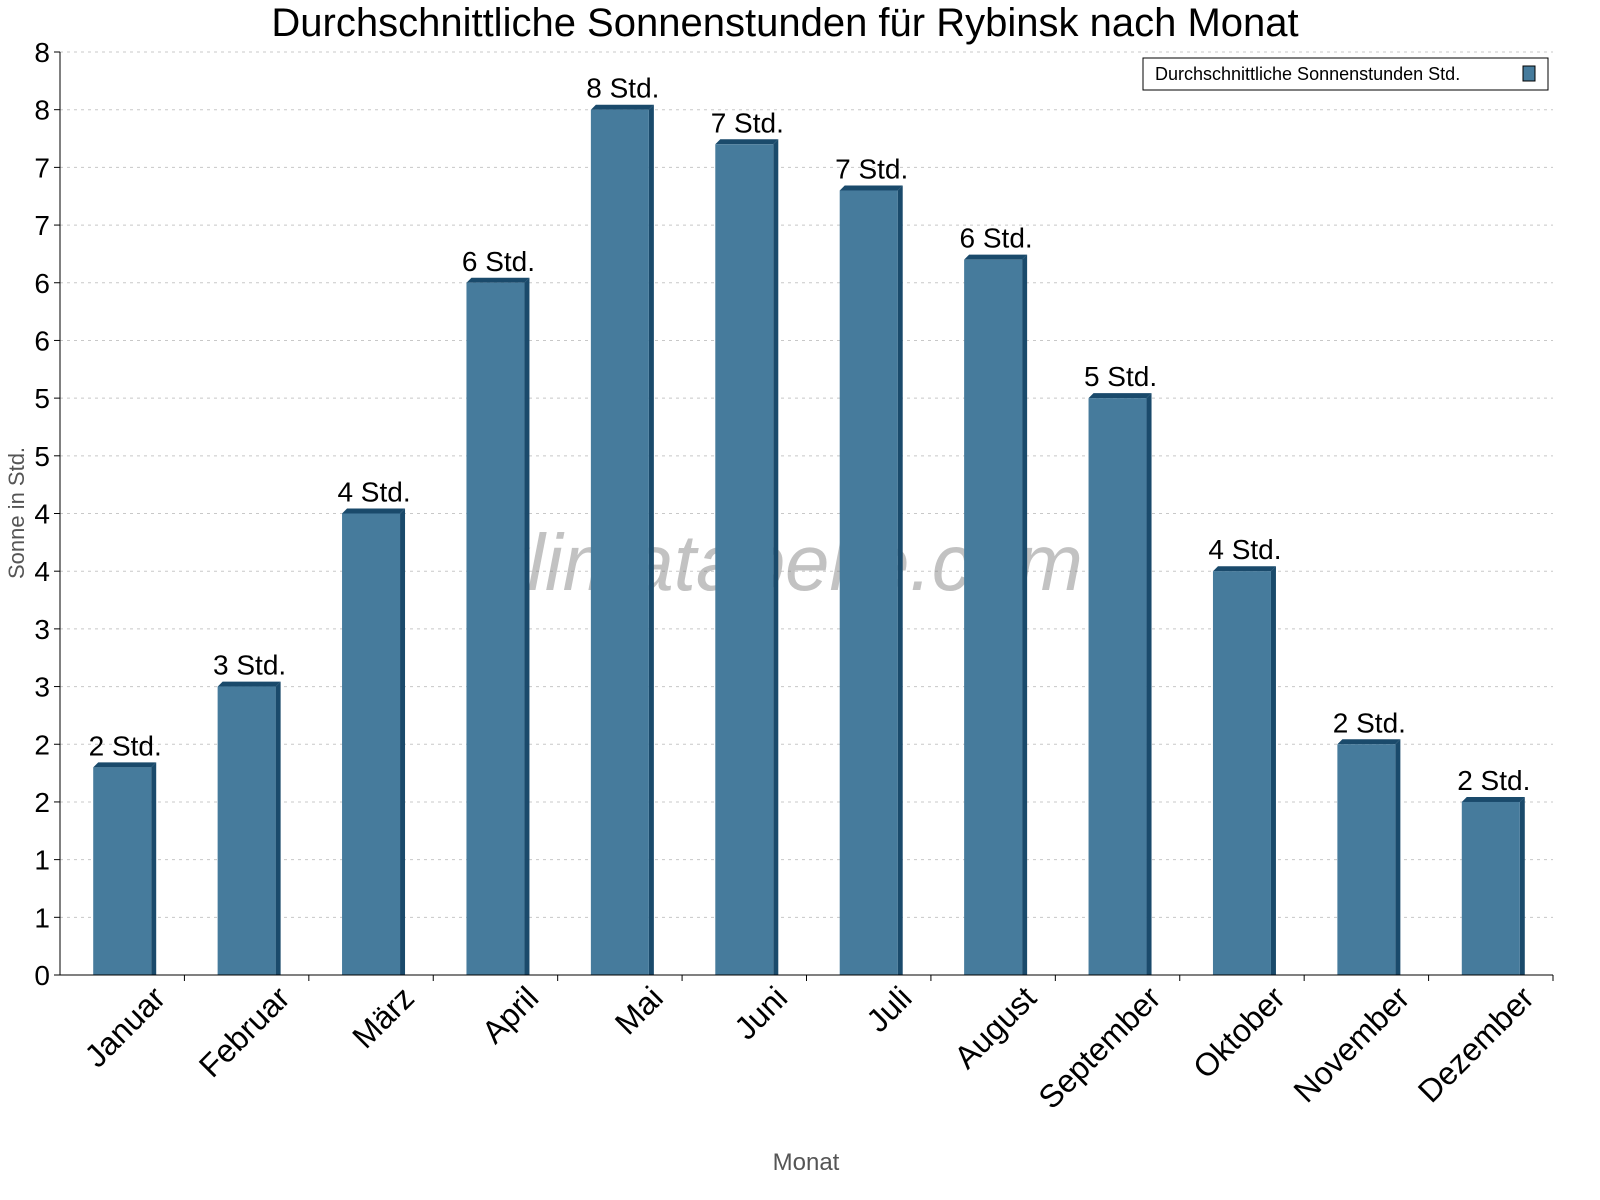 This screenshot has height=1200, width=1600. What do you see at coordinates (510, 1014) in the screenshot?
I see `x-tick-label: April` at bounding box center [510, 1014].